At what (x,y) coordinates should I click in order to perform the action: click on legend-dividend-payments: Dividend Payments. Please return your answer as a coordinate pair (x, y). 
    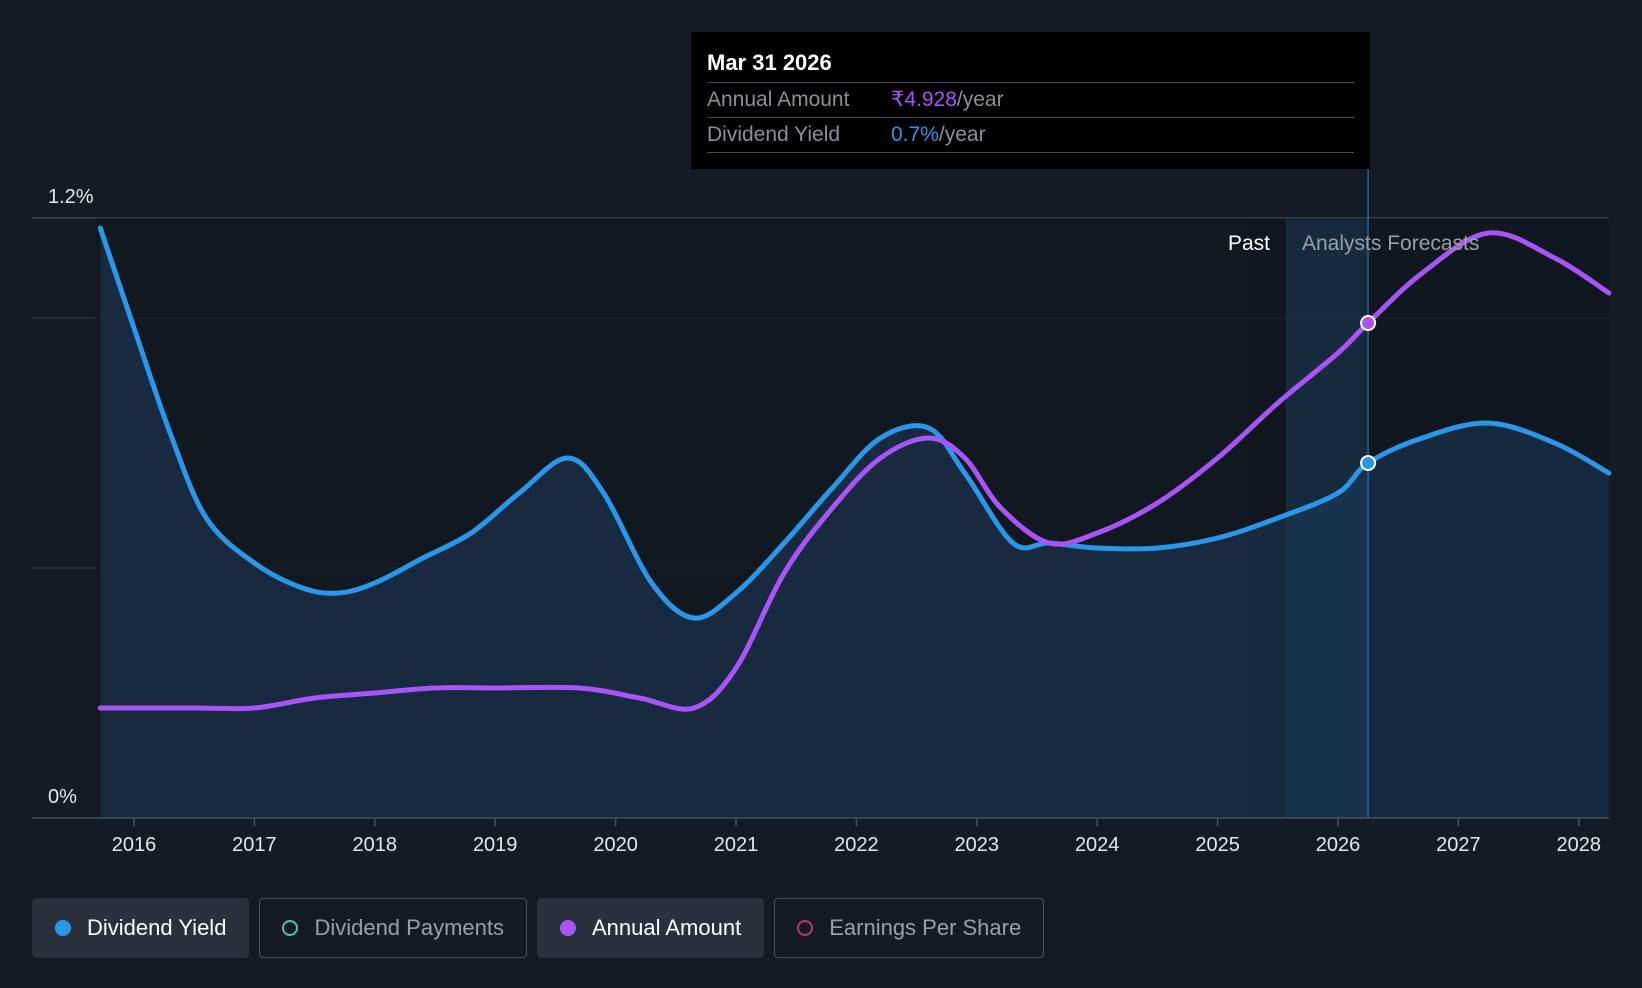
    Looking at the image, I should click on (393, 928).